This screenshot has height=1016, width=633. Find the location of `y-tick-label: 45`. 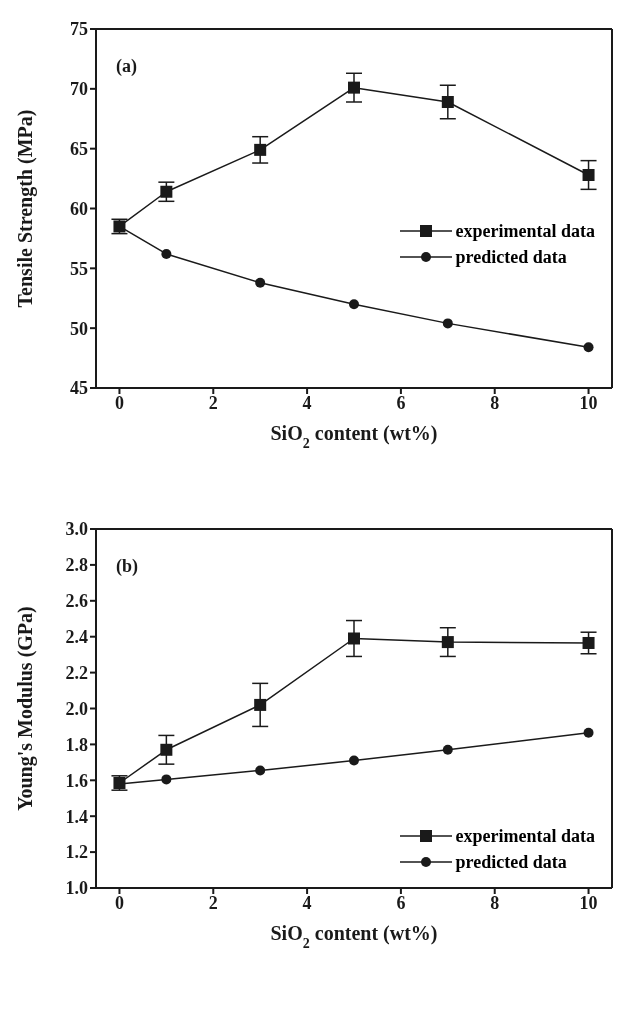

y-tick-label: 45 is located at coordinates (79, 388).